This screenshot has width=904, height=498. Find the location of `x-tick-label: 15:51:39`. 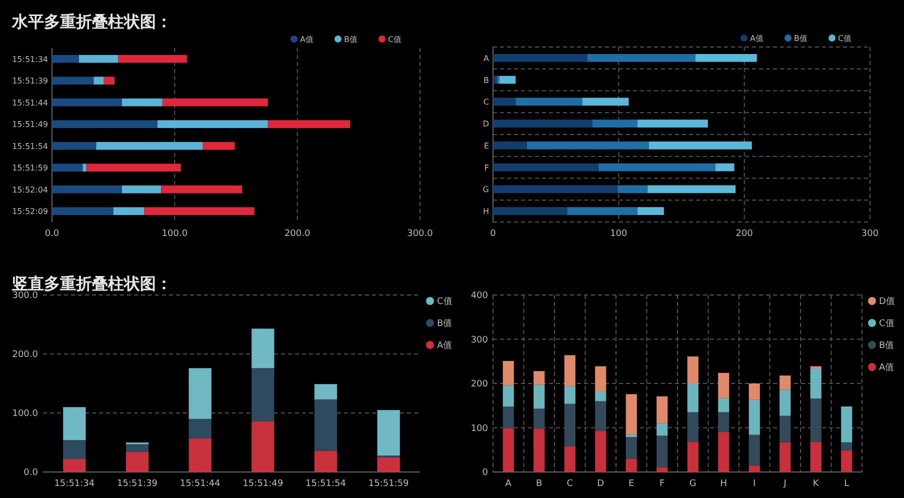

x-tick-label: 15:51:39 is located at coordinates (137, 484).